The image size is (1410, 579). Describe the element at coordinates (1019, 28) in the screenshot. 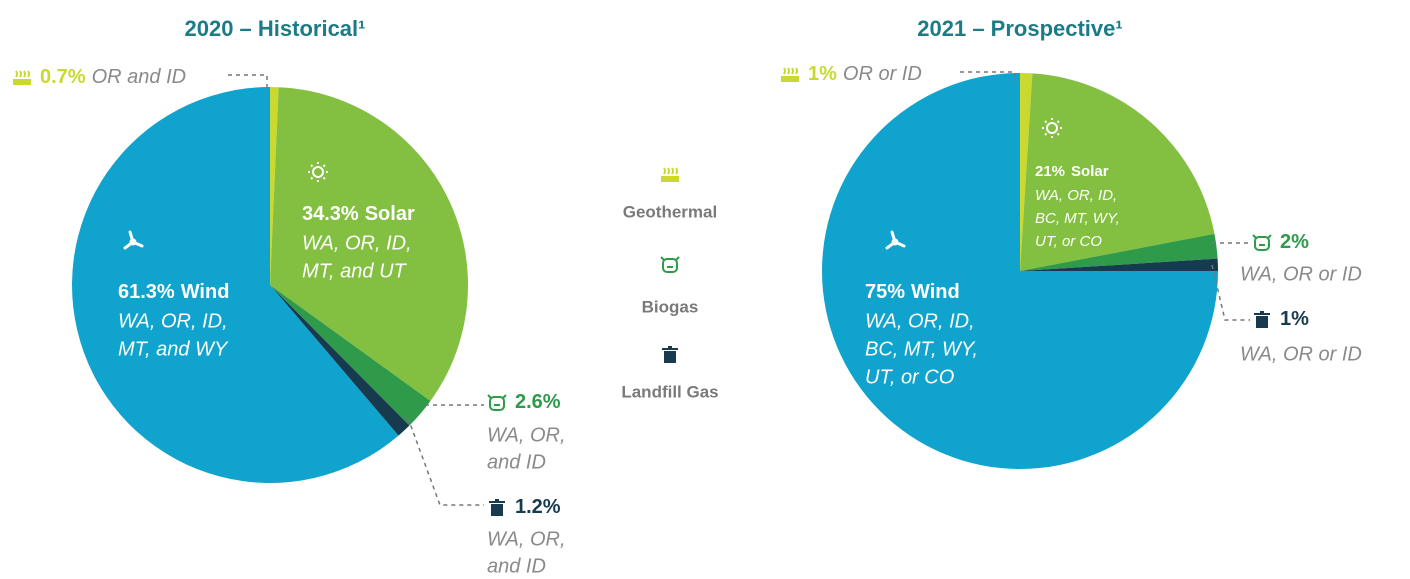

I see `chart-title: 2021 – Prospective¹` at that location.